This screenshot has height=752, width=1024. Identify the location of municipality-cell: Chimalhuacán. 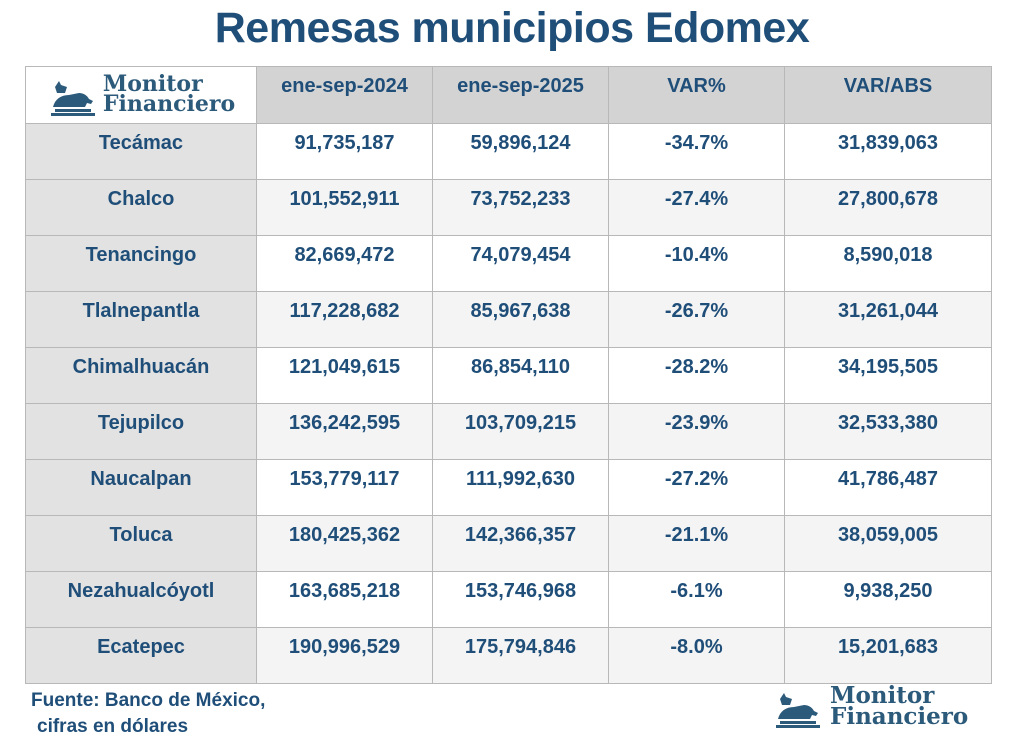
(141, 375).